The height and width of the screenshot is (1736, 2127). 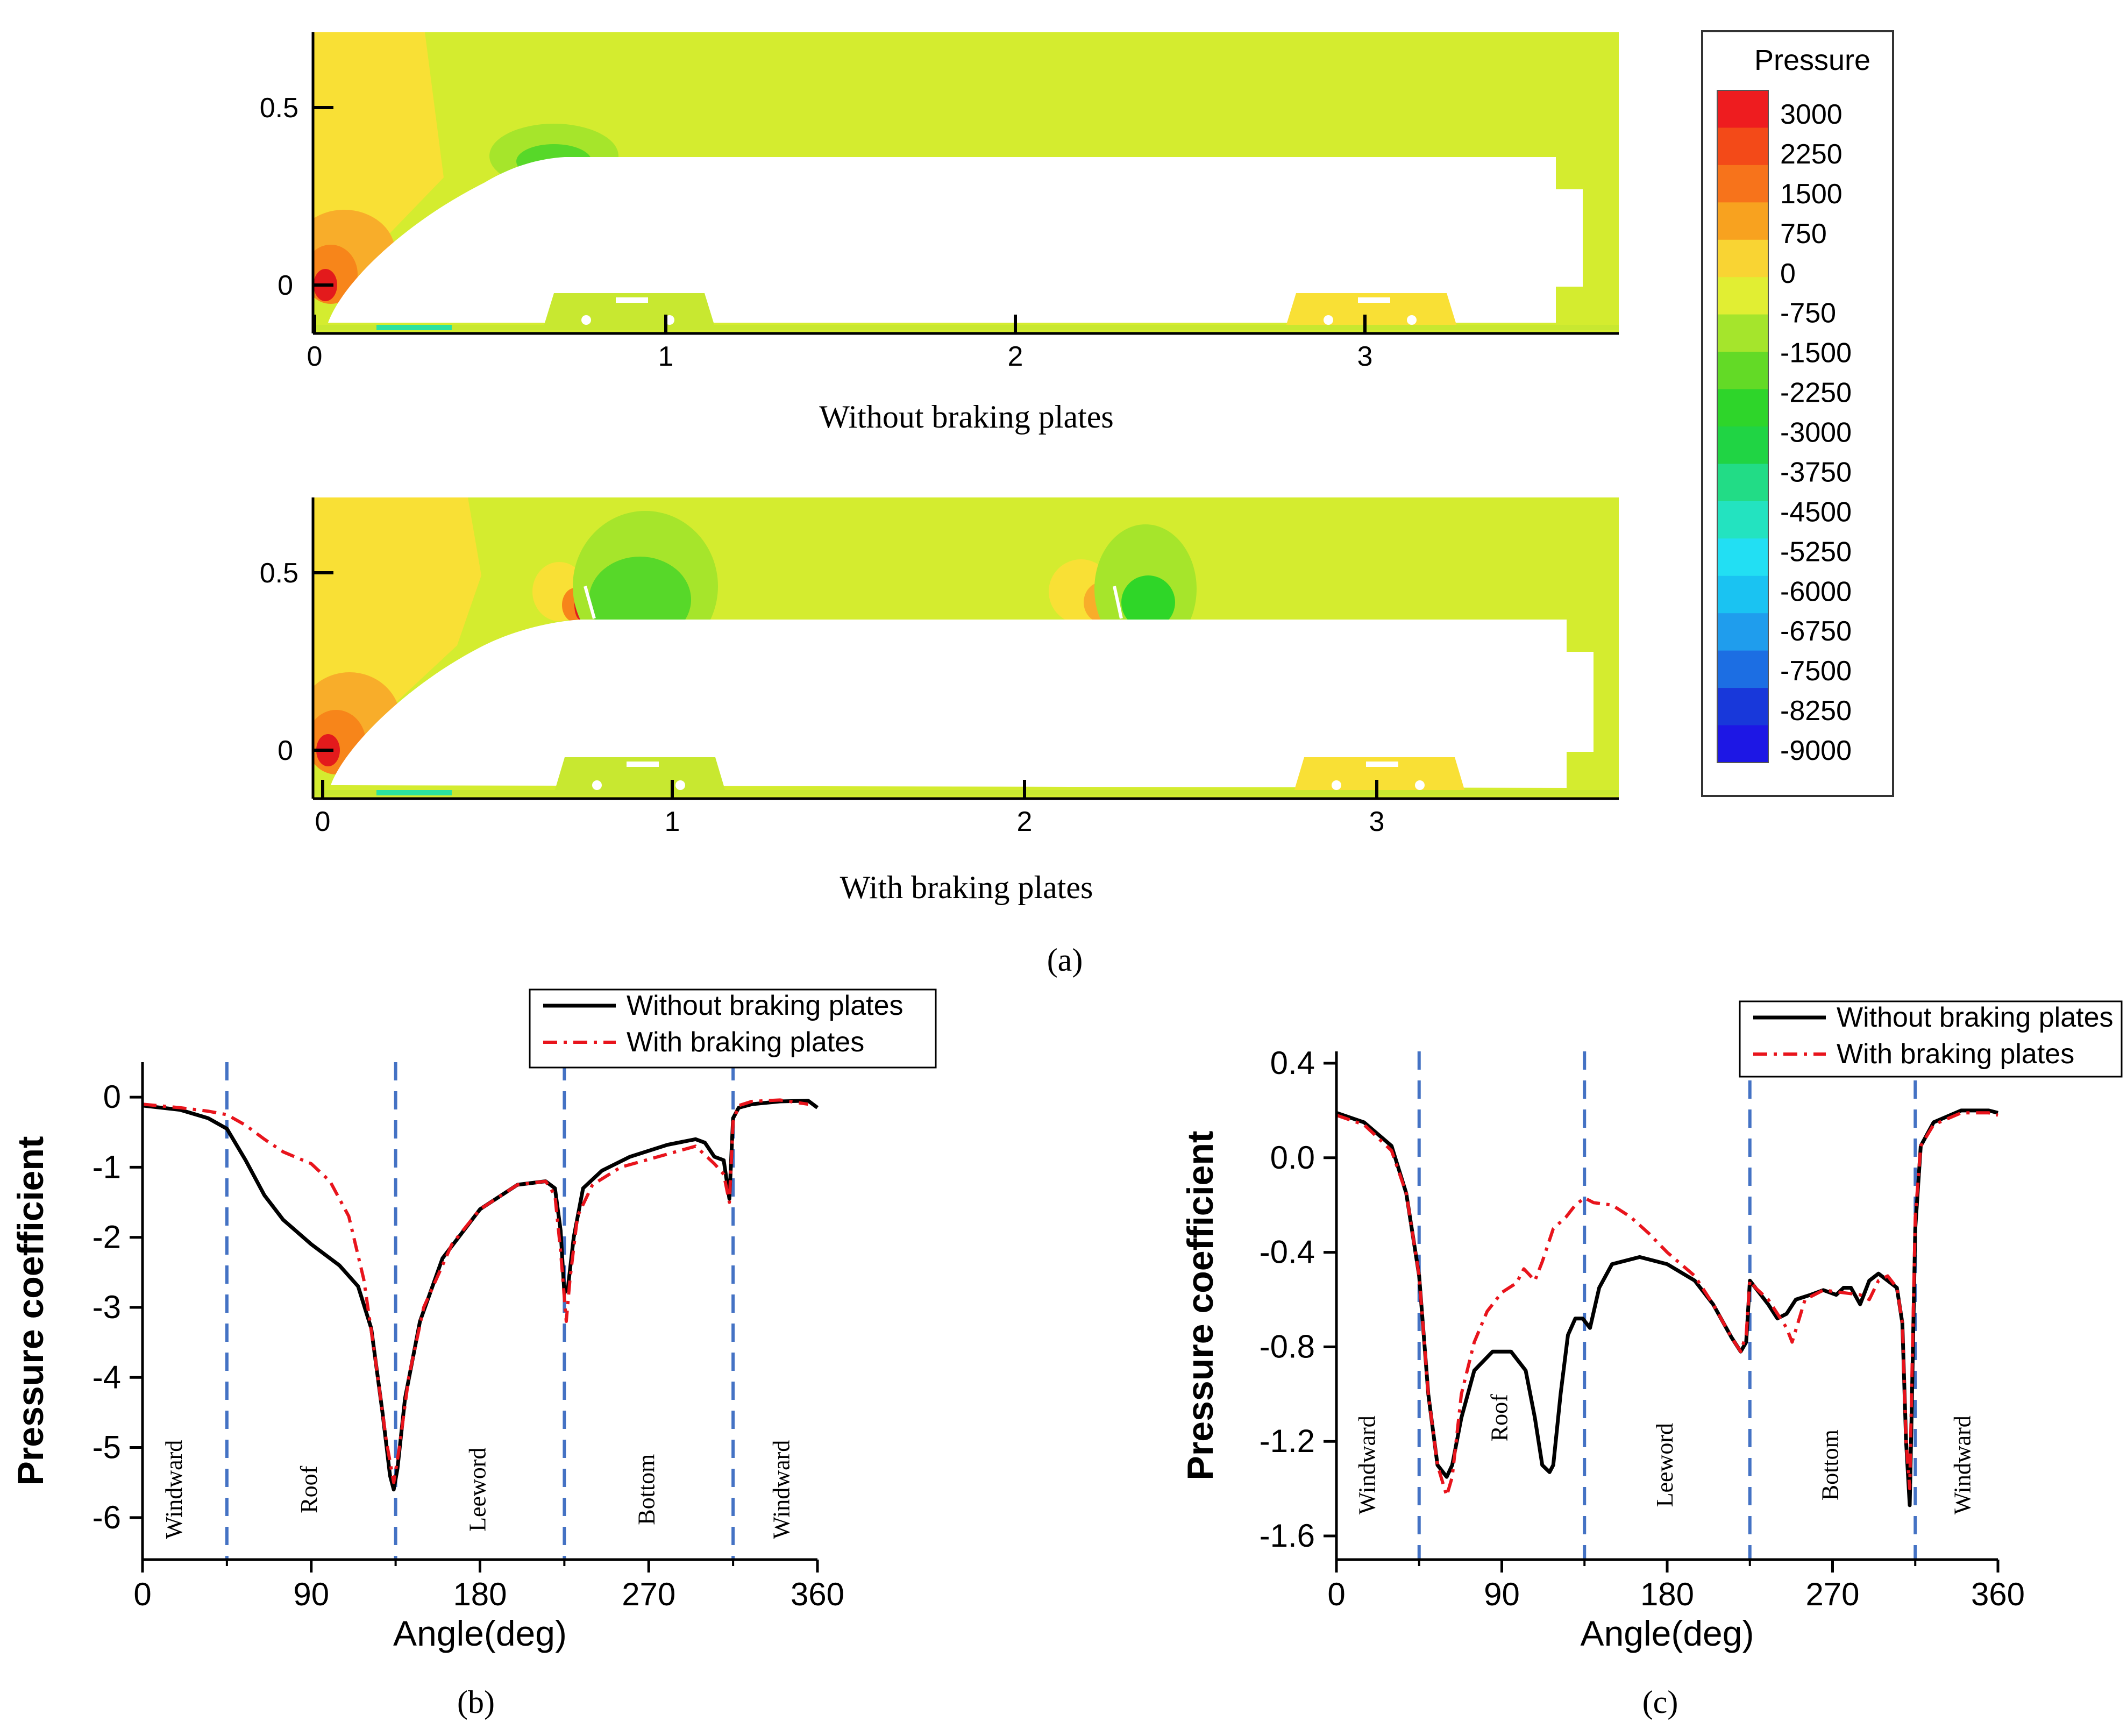 I want to click on contour-top-caption: Without braking plates, so click(x=966, y=417).